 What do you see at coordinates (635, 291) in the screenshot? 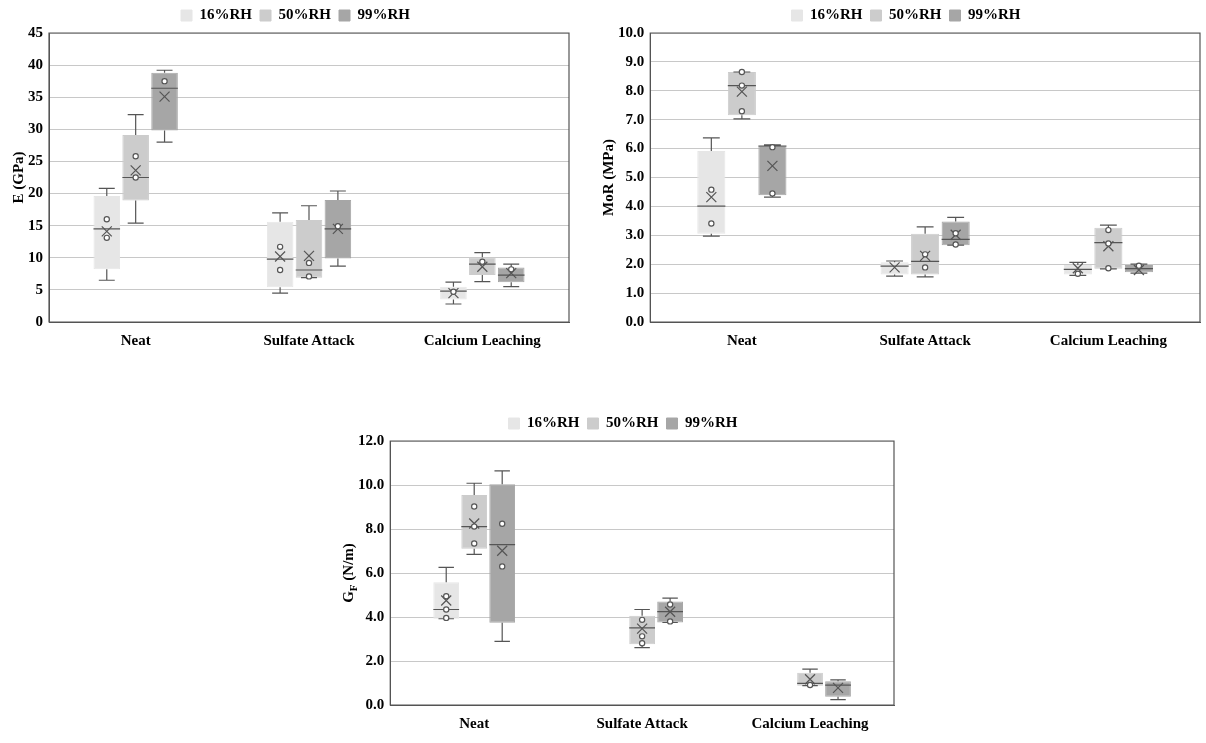
I see `y-tick-label: 1.0` at bounding box center [635, 291].